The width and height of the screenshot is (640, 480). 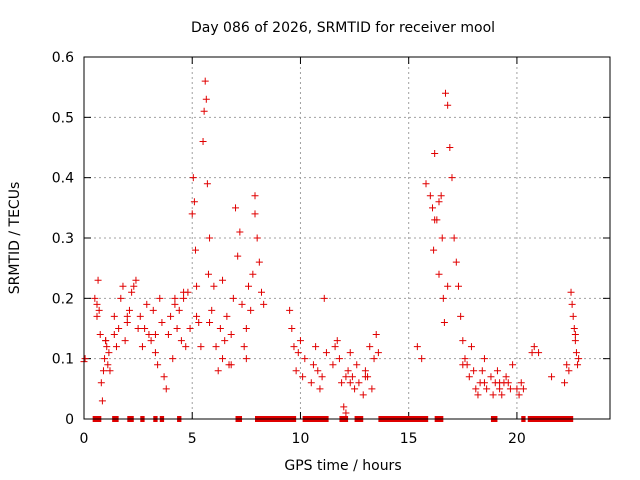 What do you see at coordinates (15, 238) in the screenshot?
I see `y-axis-label: SRMTID / TECUs` at bounding box center [15, 238].